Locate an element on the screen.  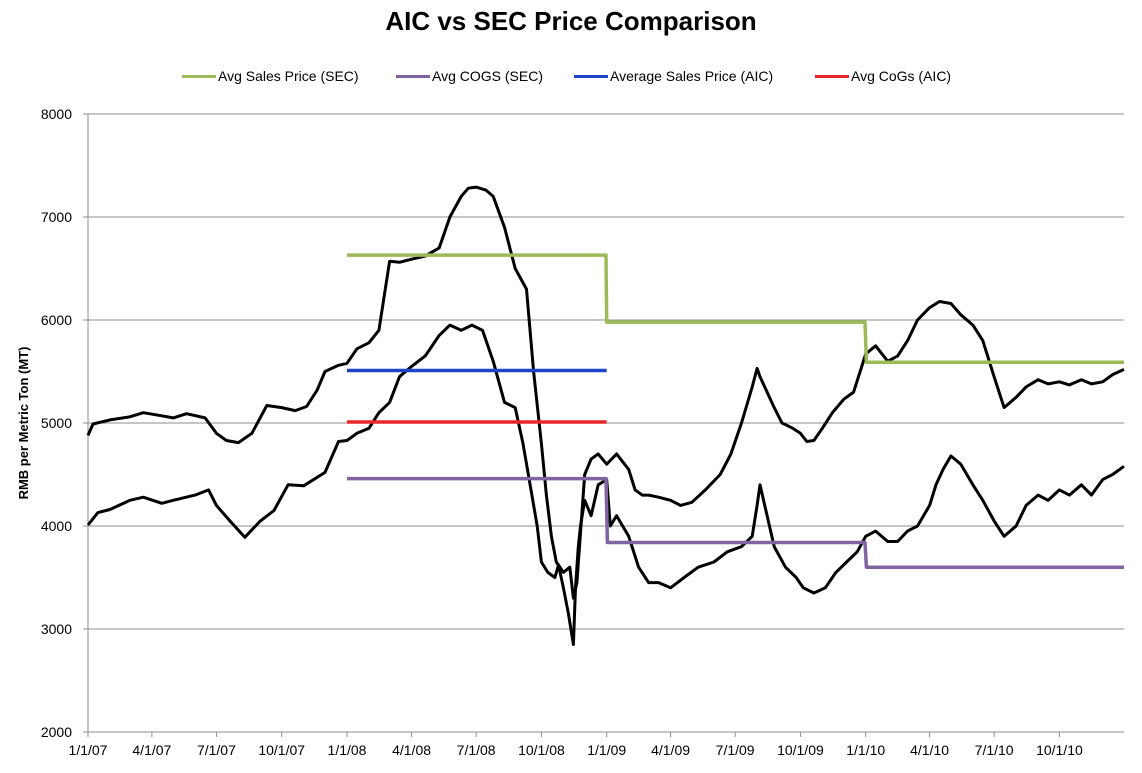
x-tick-label: 7/1/07 is located at coordinates (216, 750).